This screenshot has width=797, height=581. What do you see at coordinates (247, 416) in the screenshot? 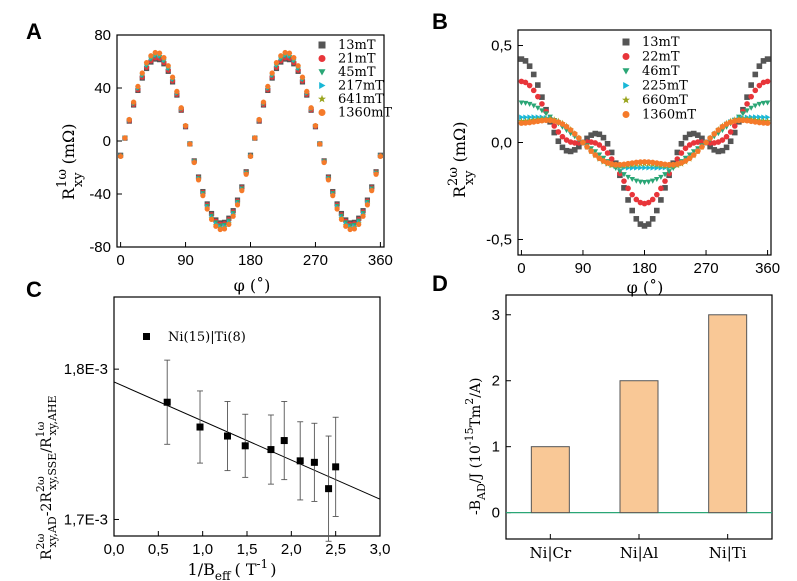
I see `panel-c-frame` at bounding box center [247, 416].